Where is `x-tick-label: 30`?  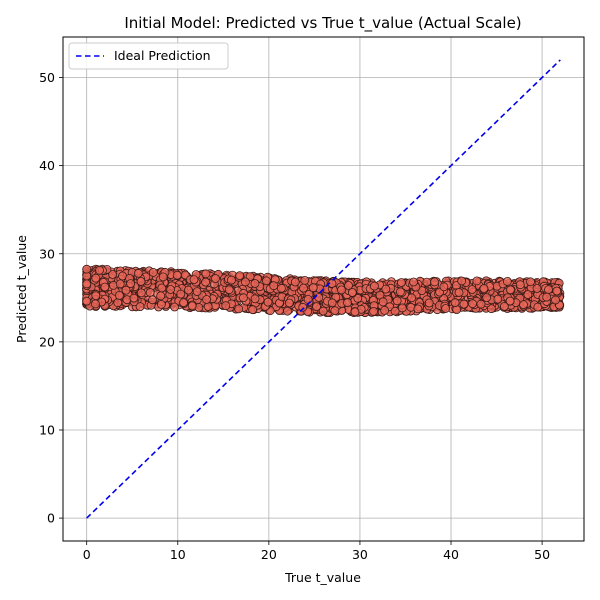
x-tick-label: 30 is located at coordinates (360, 554).